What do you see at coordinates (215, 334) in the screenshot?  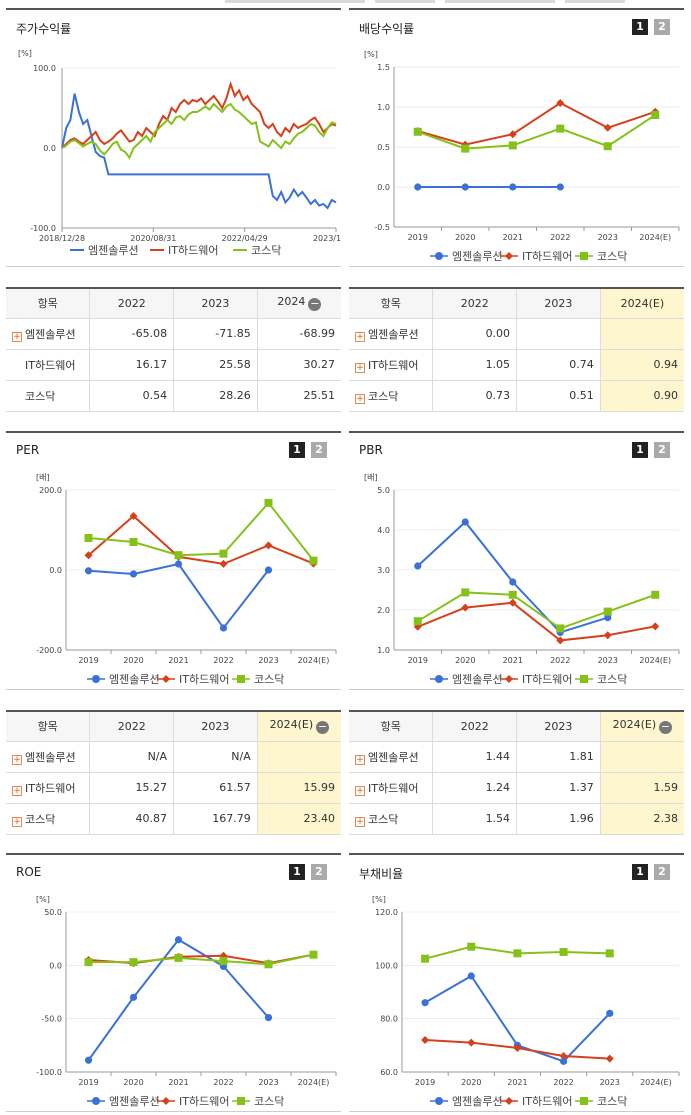 I see `value-cell: -71.85` at bounding box center [215, 334].